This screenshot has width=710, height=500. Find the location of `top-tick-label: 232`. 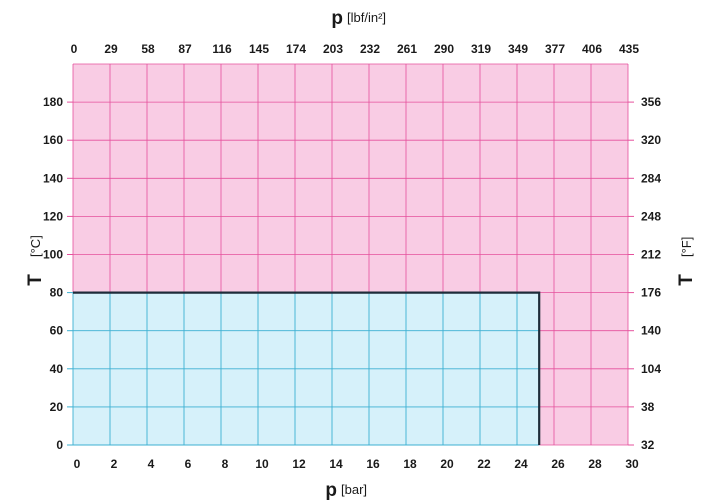

top-tick-label: 232 is located at coordinates (370, 49).